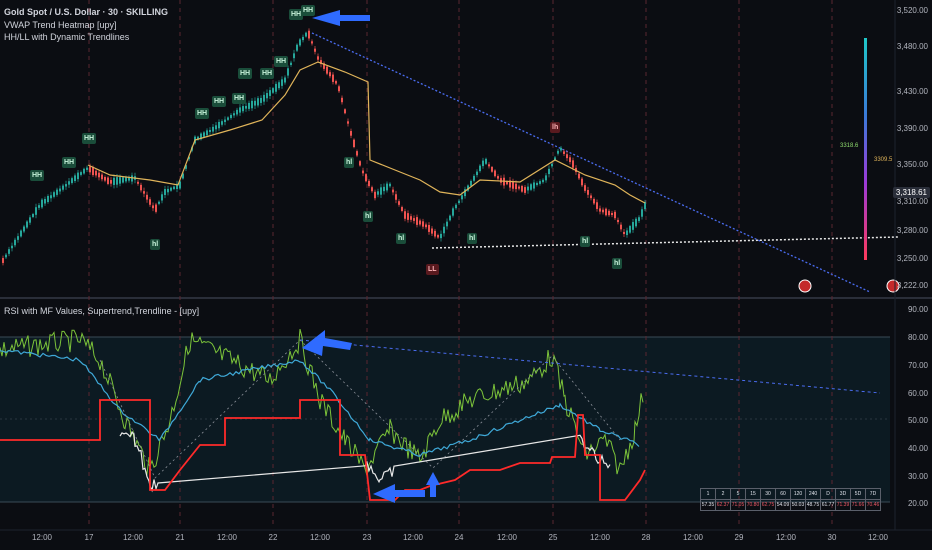 The height and width of the screenshot is (550, 932). Describe the element at coordinates (723, 505) in the screenshot. I see `mf-value: 62.37` at that location.